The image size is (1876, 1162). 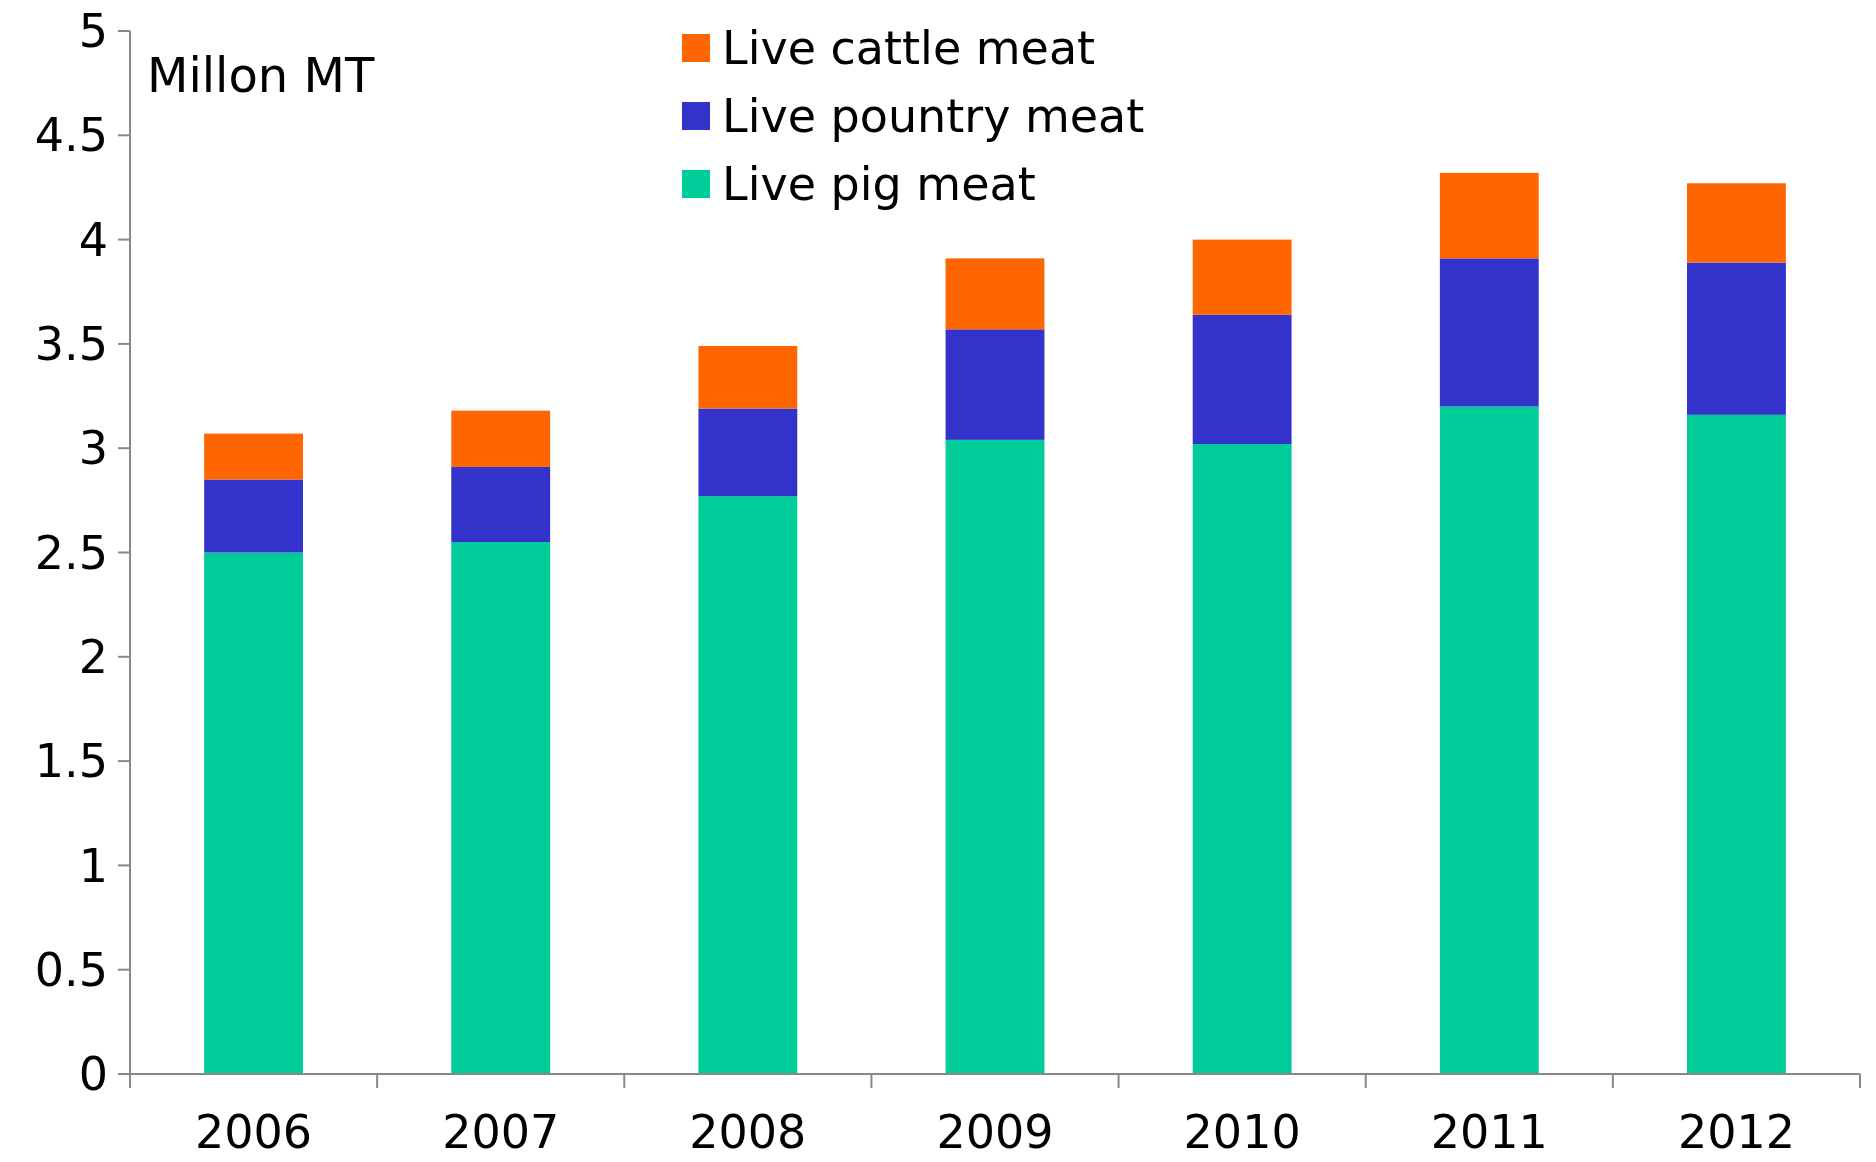 I want to click on legend-label: Live pountry meat, so click(x=933, y=116).